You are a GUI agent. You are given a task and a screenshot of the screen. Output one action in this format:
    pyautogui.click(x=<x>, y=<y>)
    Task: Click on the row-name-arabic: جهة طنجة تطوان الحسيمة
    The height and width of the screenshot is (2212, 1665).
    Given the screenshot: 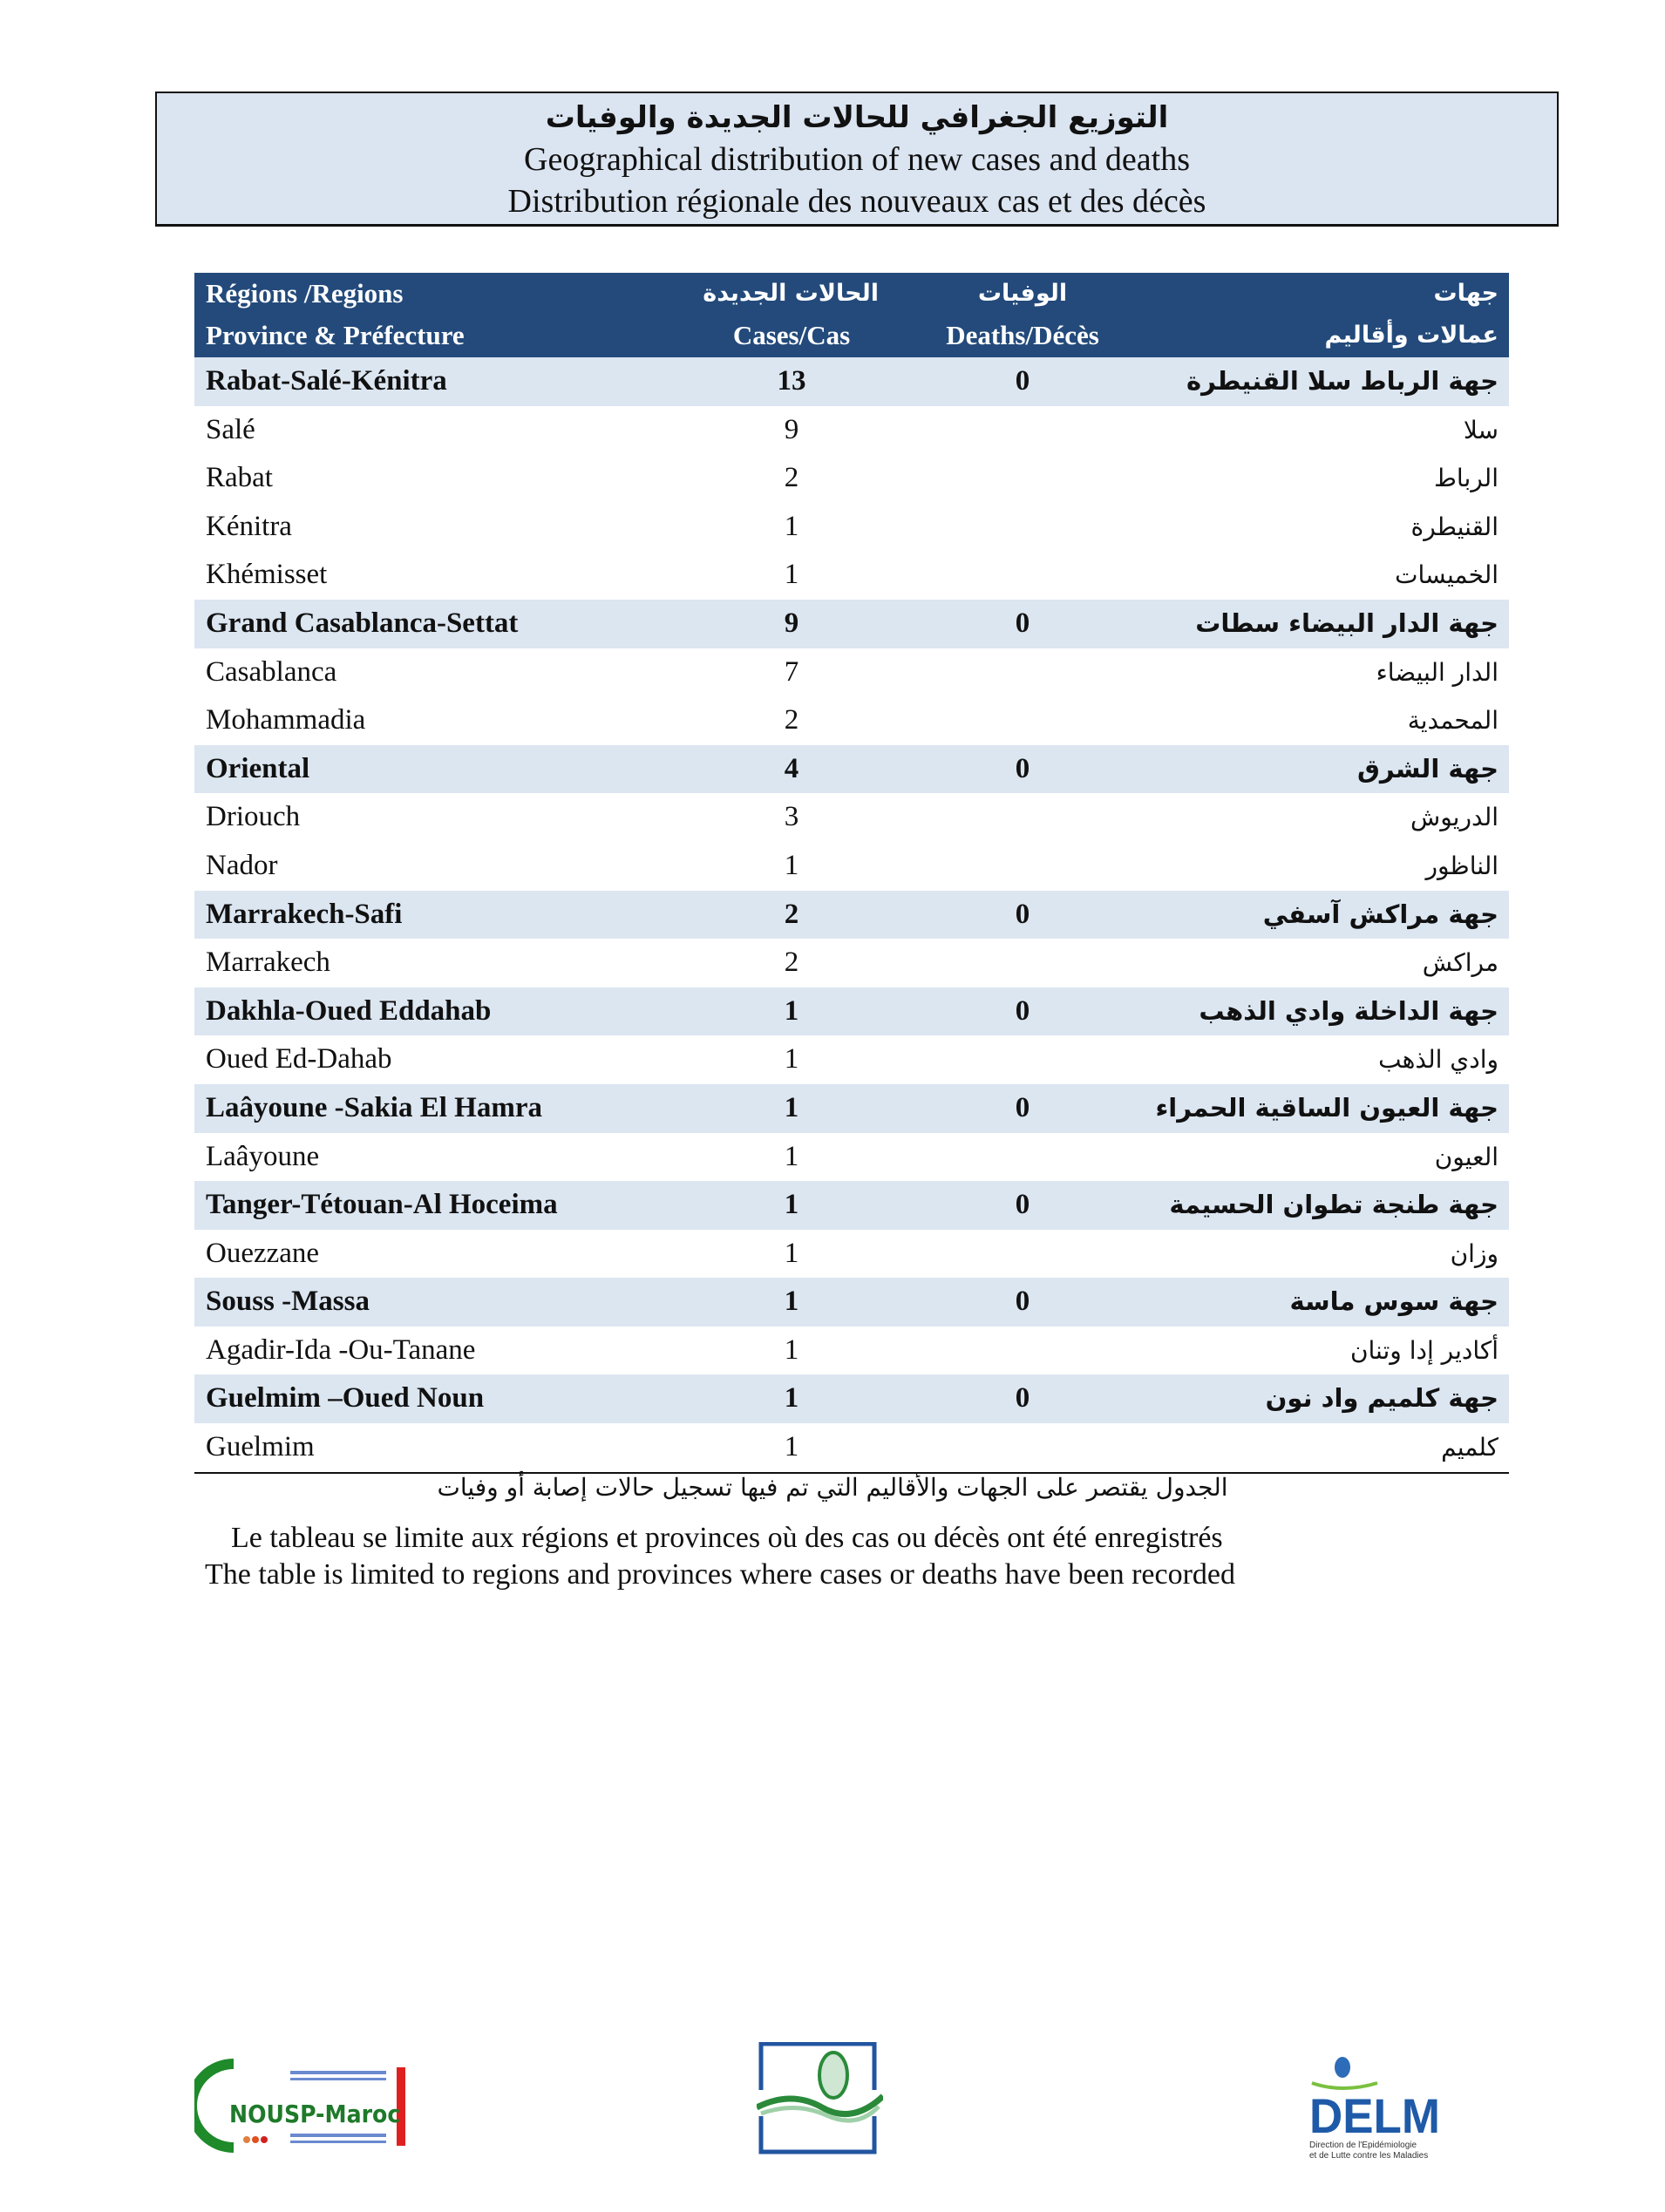 What is the action you would take?
    pyautogui.click(x=1333, y=1205)
    